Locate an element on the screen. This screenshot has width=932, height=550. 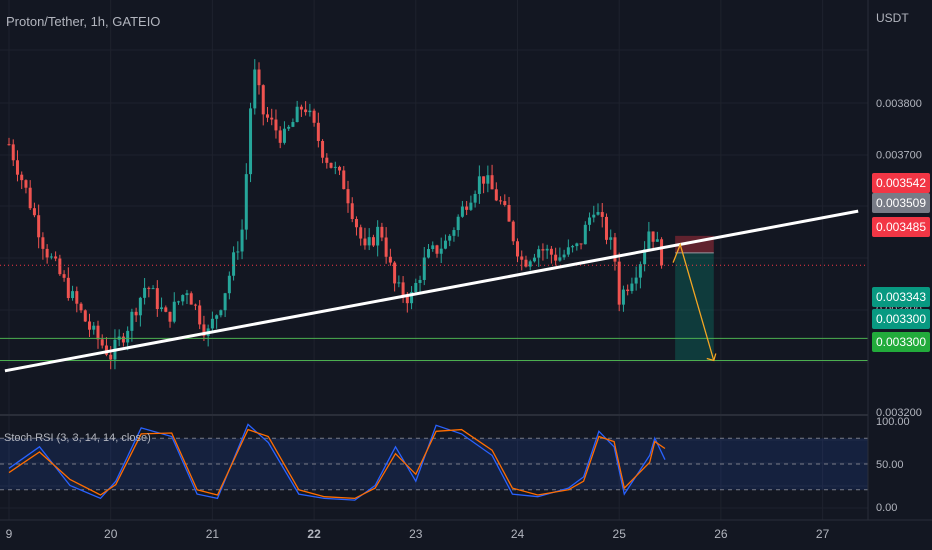
time-tick-label: 25 is located at coordinates (620, 534).